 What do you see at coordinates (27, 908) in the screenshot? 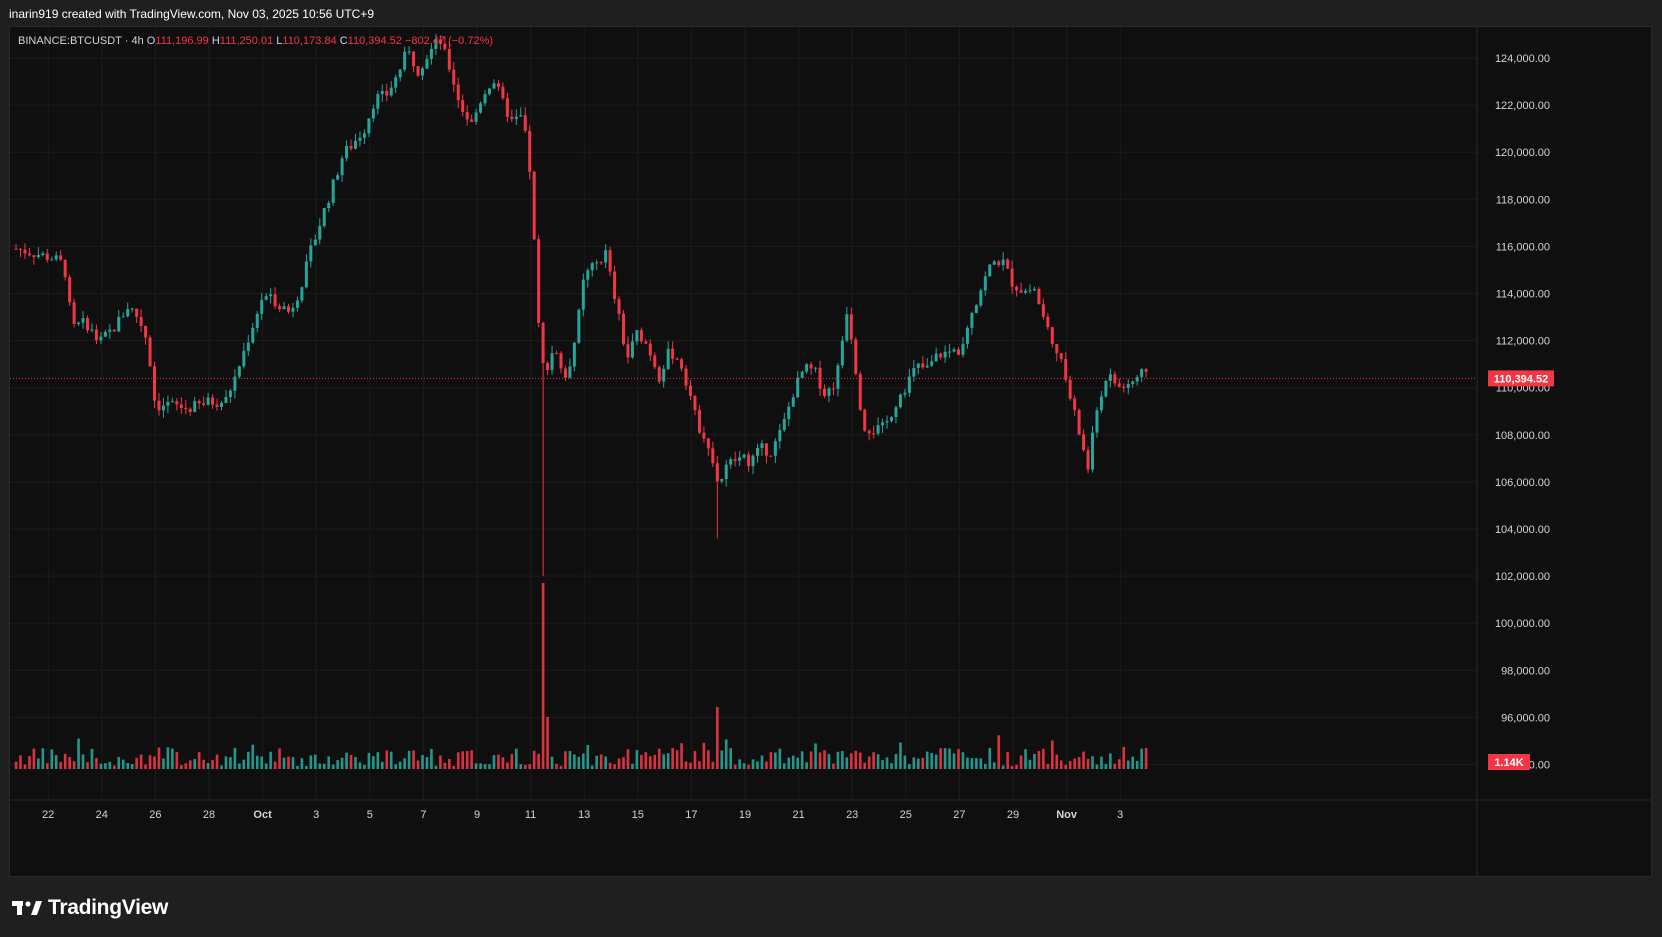
I see `tradingview-logo-icon` at bounding box center [27, 908].